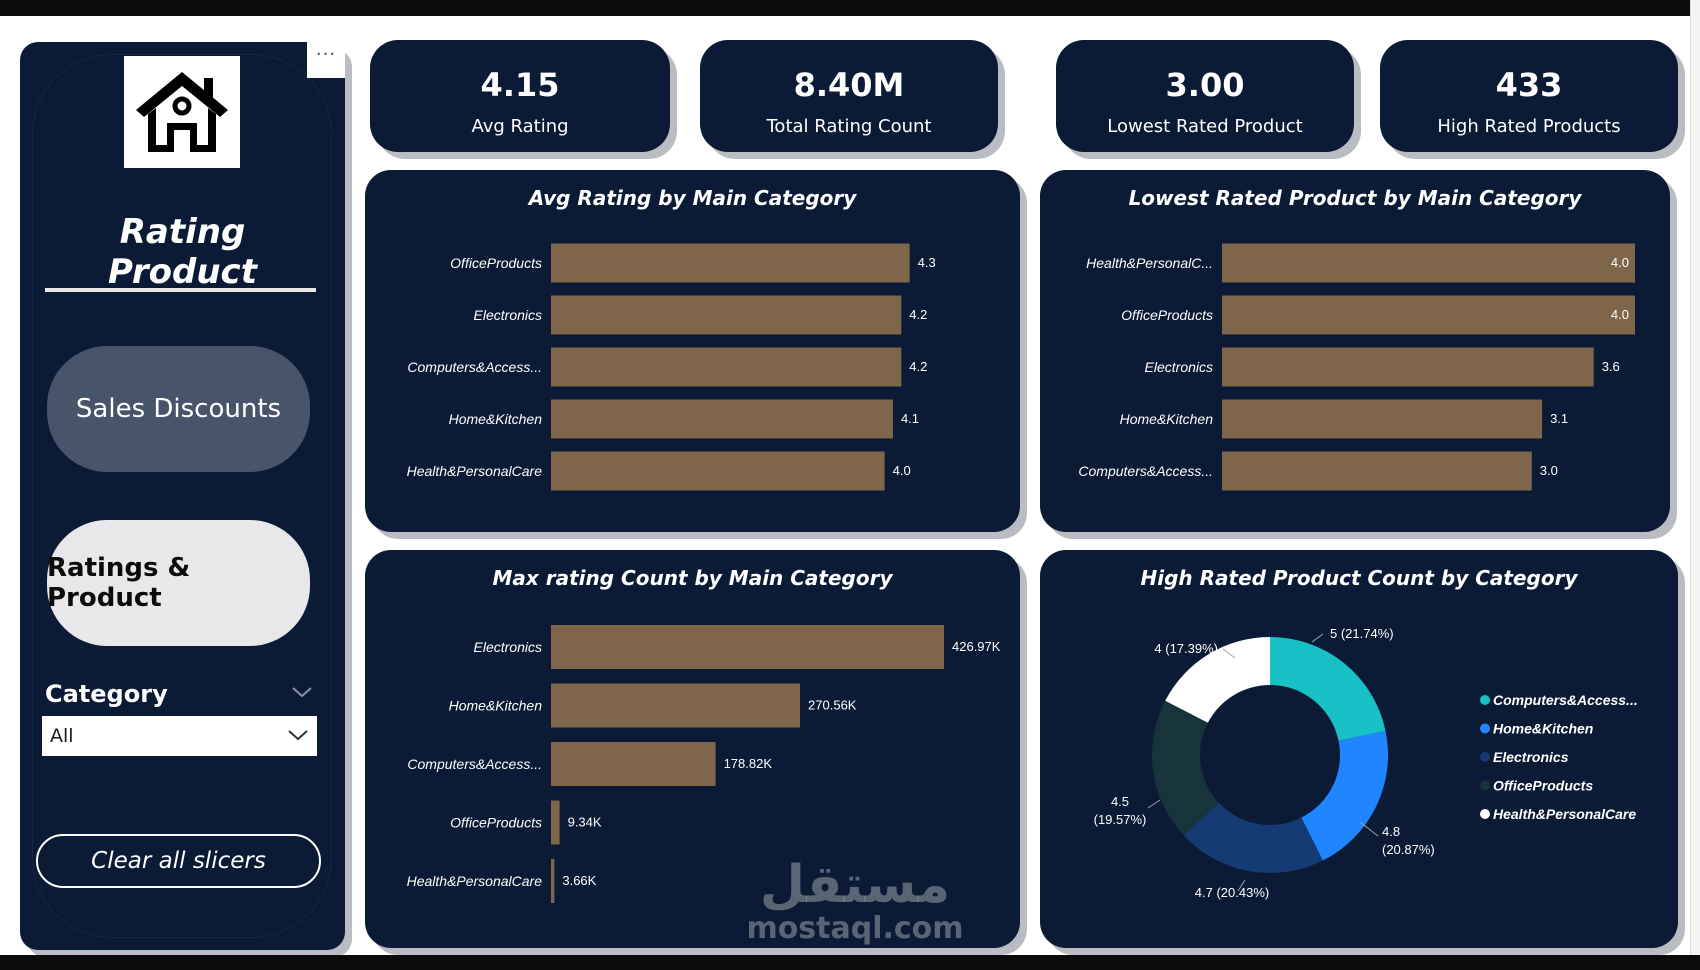 This screenshot has width=1700, height=970. I want to click on chart-title: Lowest Rated Product by Main Category, so click(1355, 198).